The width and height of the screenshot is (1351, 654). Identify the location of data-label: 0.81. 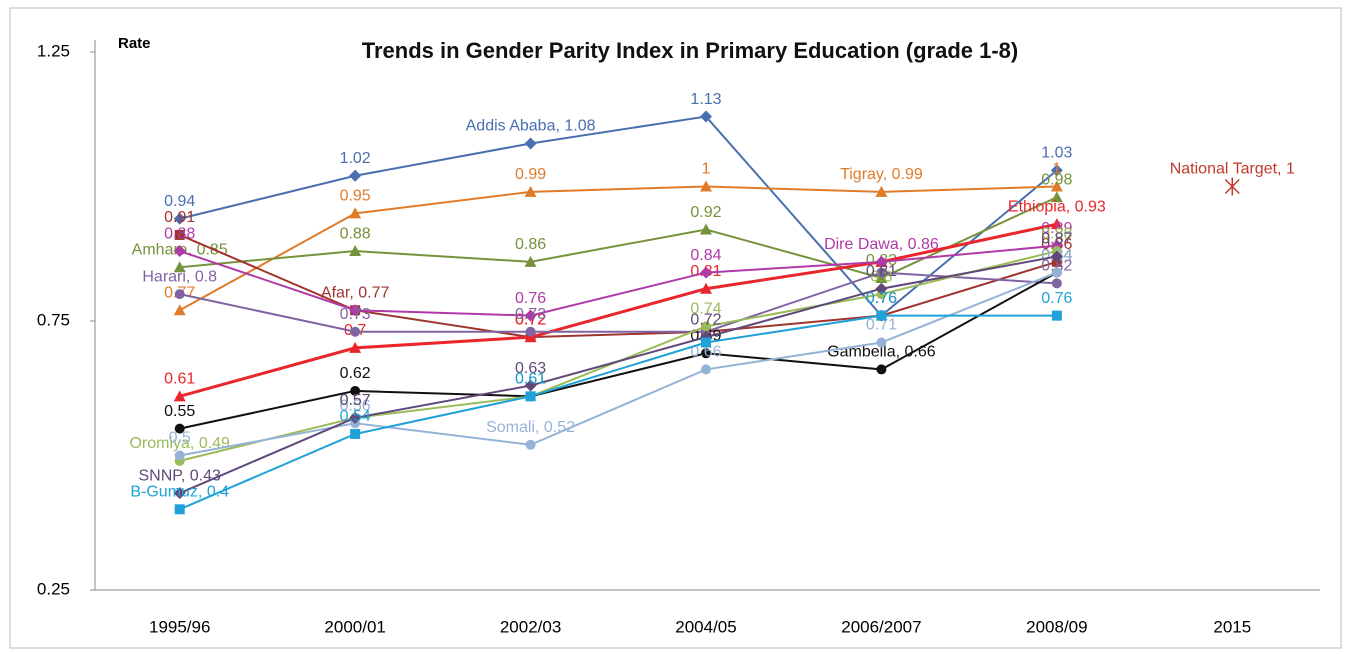
(881, 271).